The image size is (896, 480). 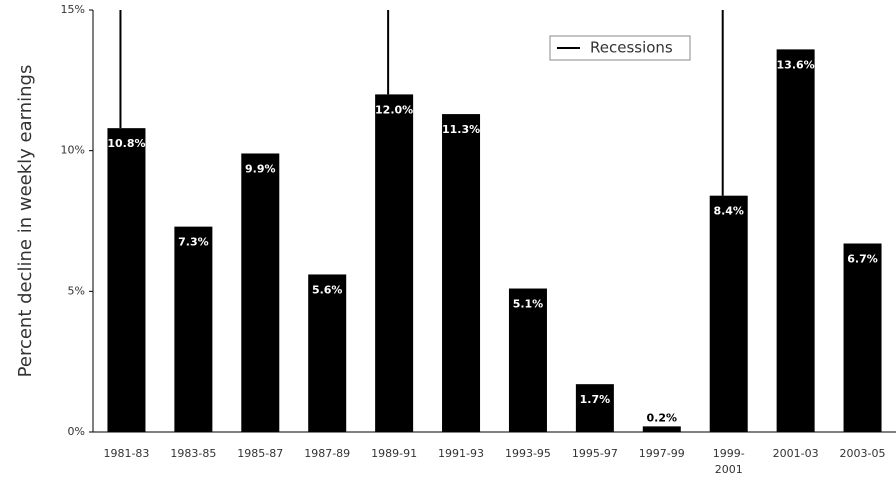 I want to click on value-label: 6.7%, so click(x=862, y=259).